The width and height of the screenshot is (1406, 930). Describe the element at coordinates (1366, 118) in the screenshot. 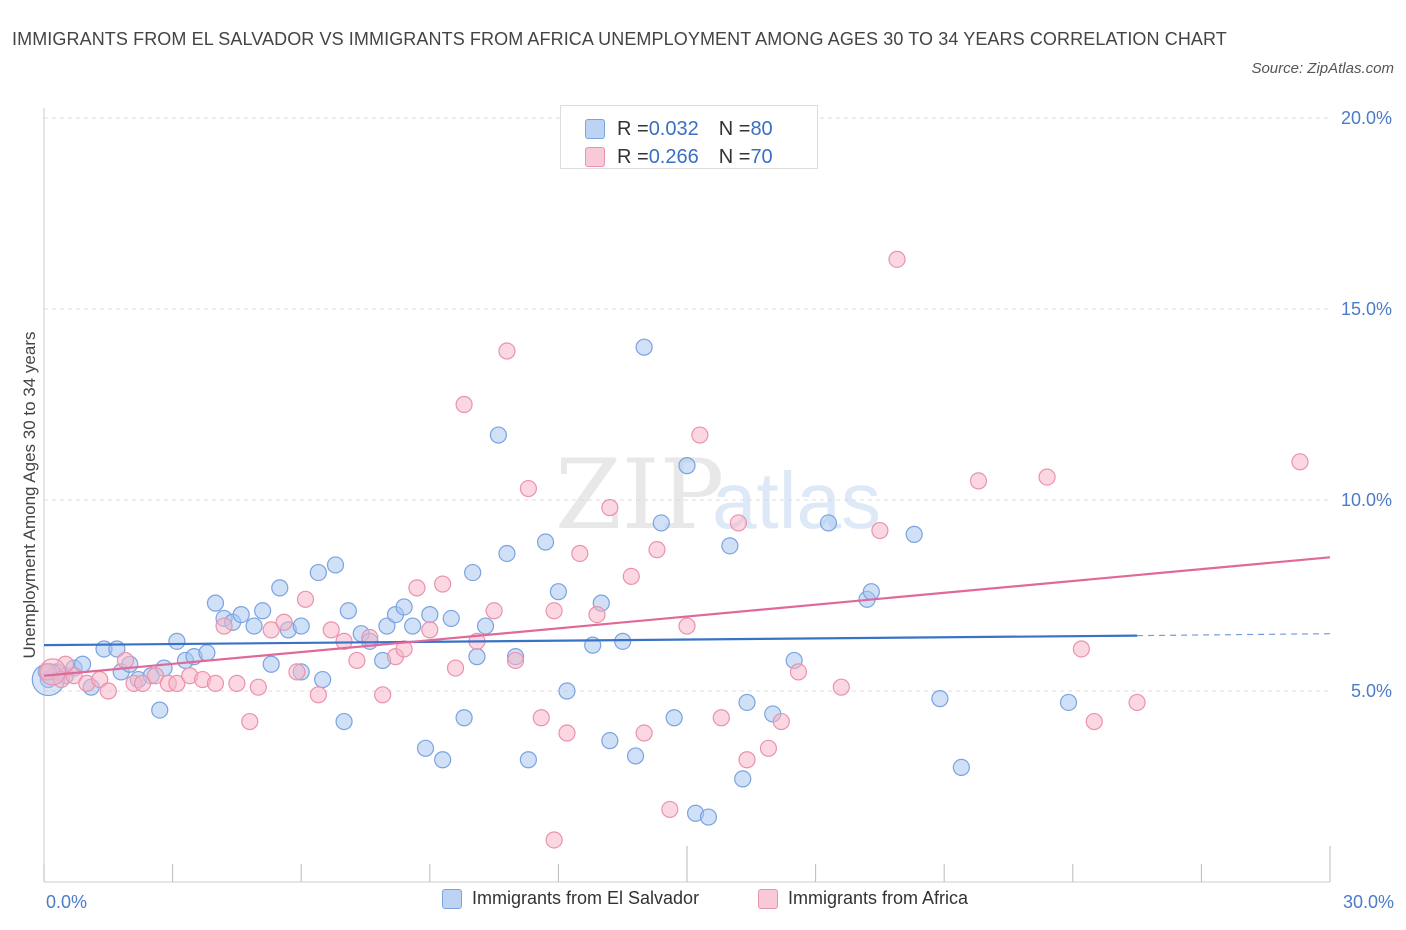

I see `y-tick-label: 20.0%` at that location.